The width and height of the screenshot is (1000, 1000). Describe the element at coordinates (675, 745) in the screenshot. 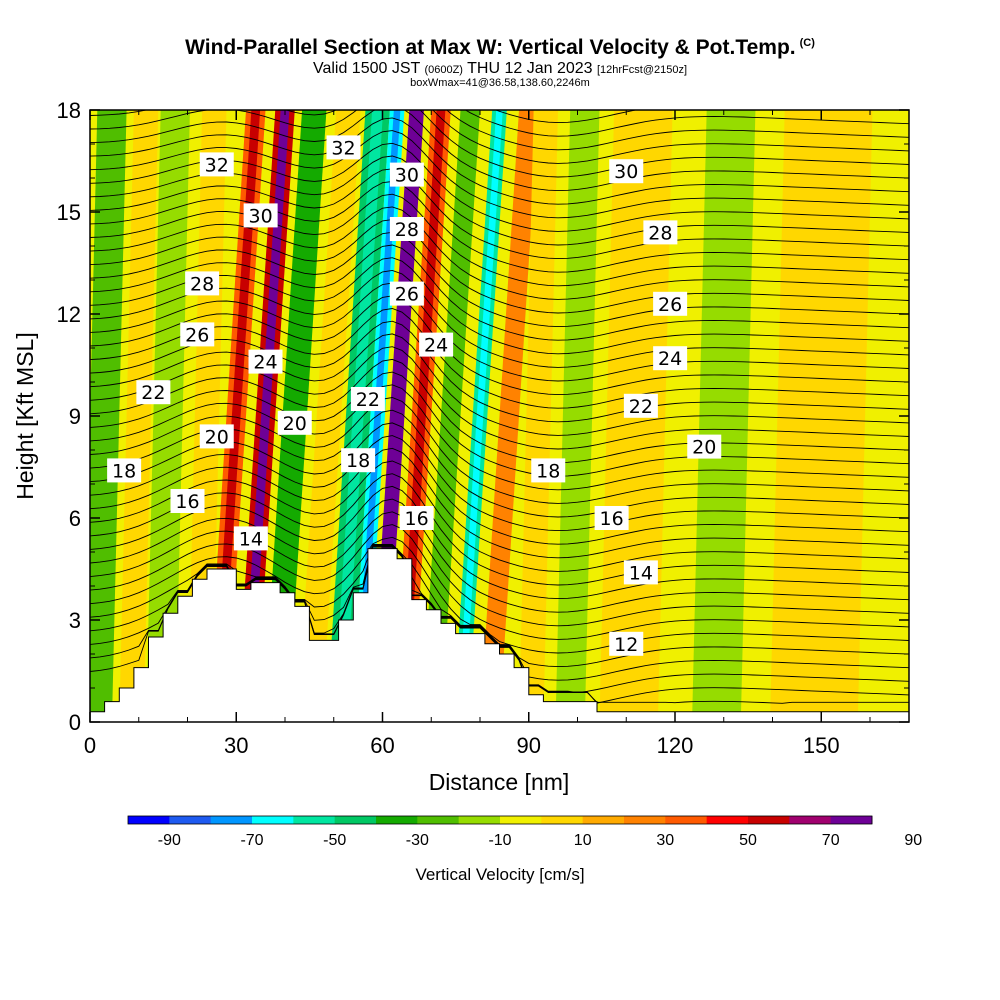

I see `x-tick-label-4: 120` at that location.